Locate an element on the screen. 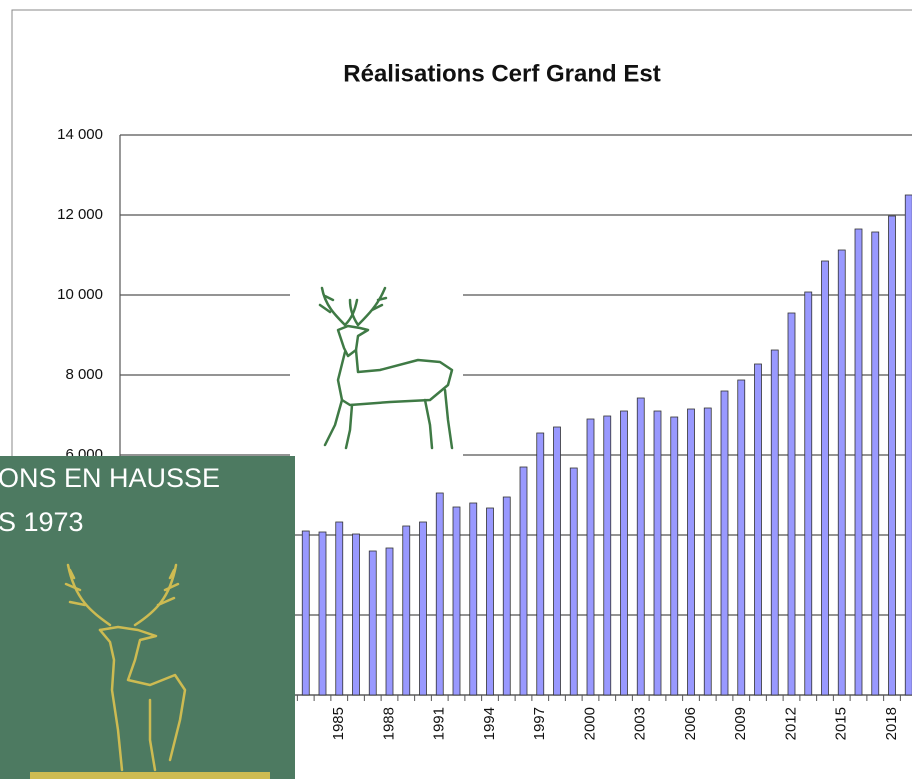 This screenshot has width=912, height=779. x-tick-label: 2009 is located at coordinates (740, 723).